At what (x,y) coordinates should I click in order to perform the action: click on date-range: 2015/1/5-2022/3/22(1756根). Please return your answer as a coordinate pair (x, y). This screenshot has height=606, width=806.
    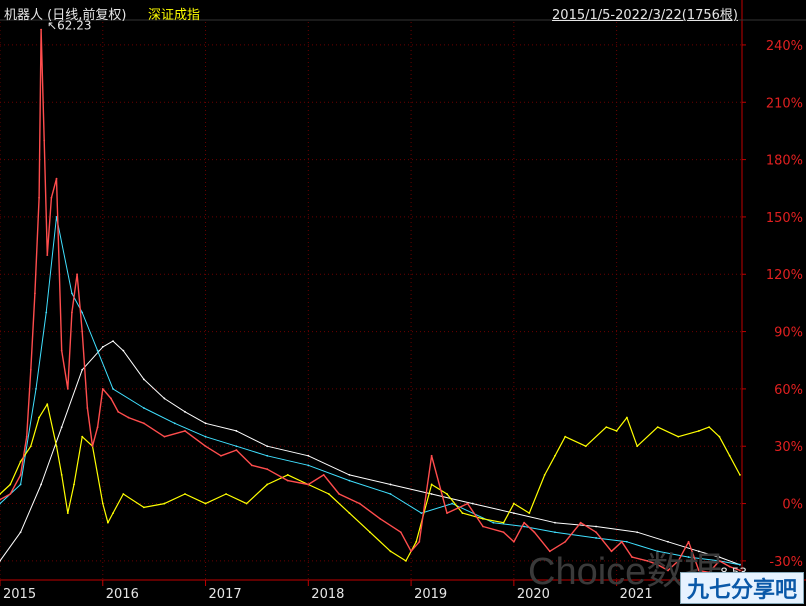
    Looking at the image, I should click on (645, 15).